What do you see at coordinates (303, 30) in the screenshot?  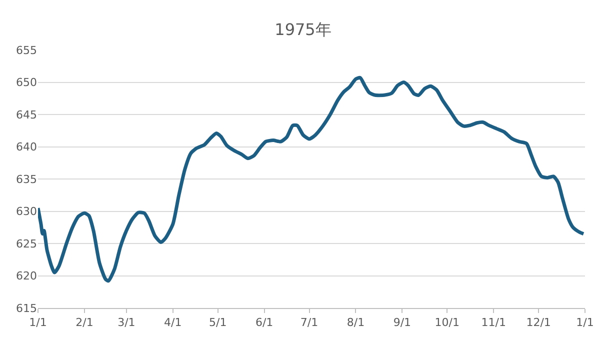 I see `chart-title: 1975年` at bounding box center [303, 30].